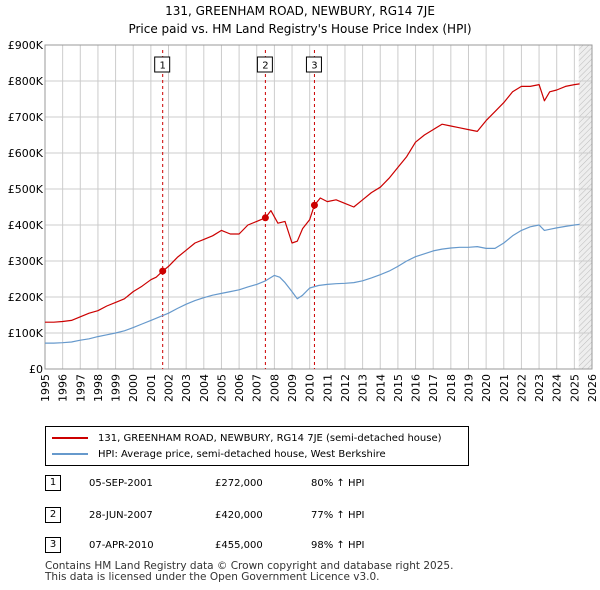 Image resolution: width=600 pixels, height=590 pixels. Describe the element at coordinates (53, 545) in the screenshot. I see `transaction-number: 3` at that location.